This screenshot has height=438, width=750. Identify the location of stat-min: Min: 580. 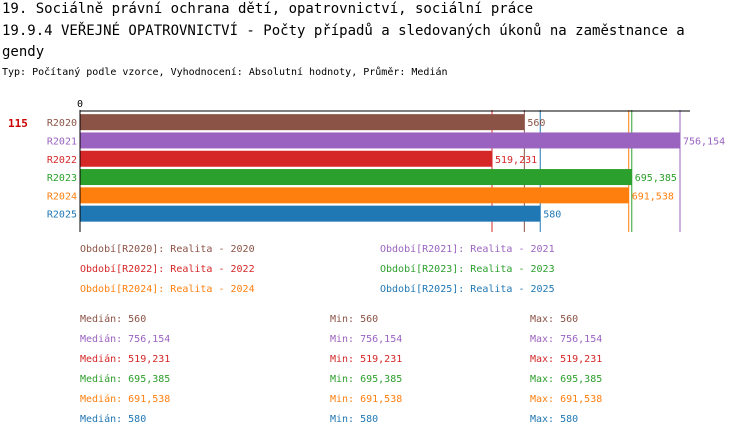
(354, 419).